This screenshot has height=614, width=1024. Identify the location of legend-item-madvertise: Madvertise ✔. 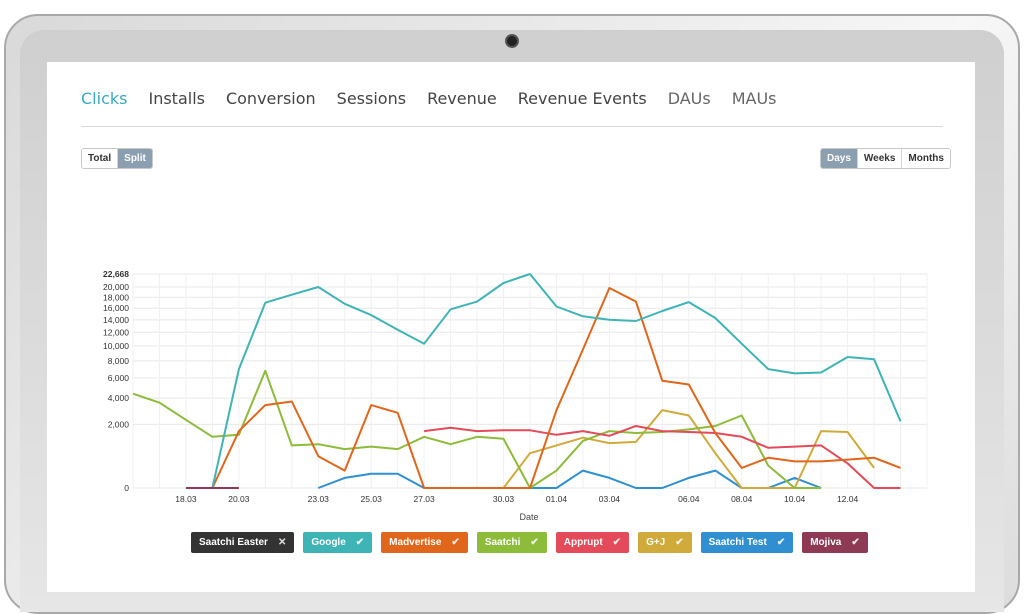
(424, 542).